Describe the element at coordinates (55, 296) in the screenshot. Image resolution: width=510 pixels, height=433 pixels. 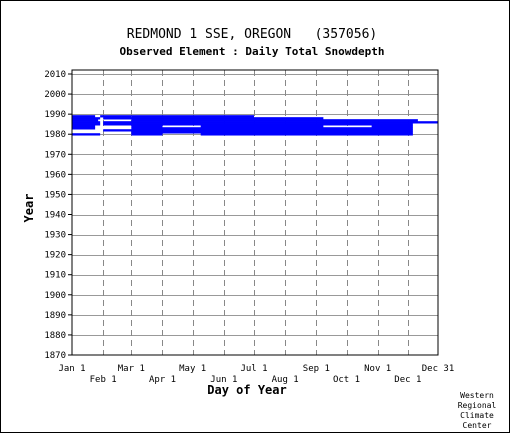
I see `y-tick-label: 1900` at that location.